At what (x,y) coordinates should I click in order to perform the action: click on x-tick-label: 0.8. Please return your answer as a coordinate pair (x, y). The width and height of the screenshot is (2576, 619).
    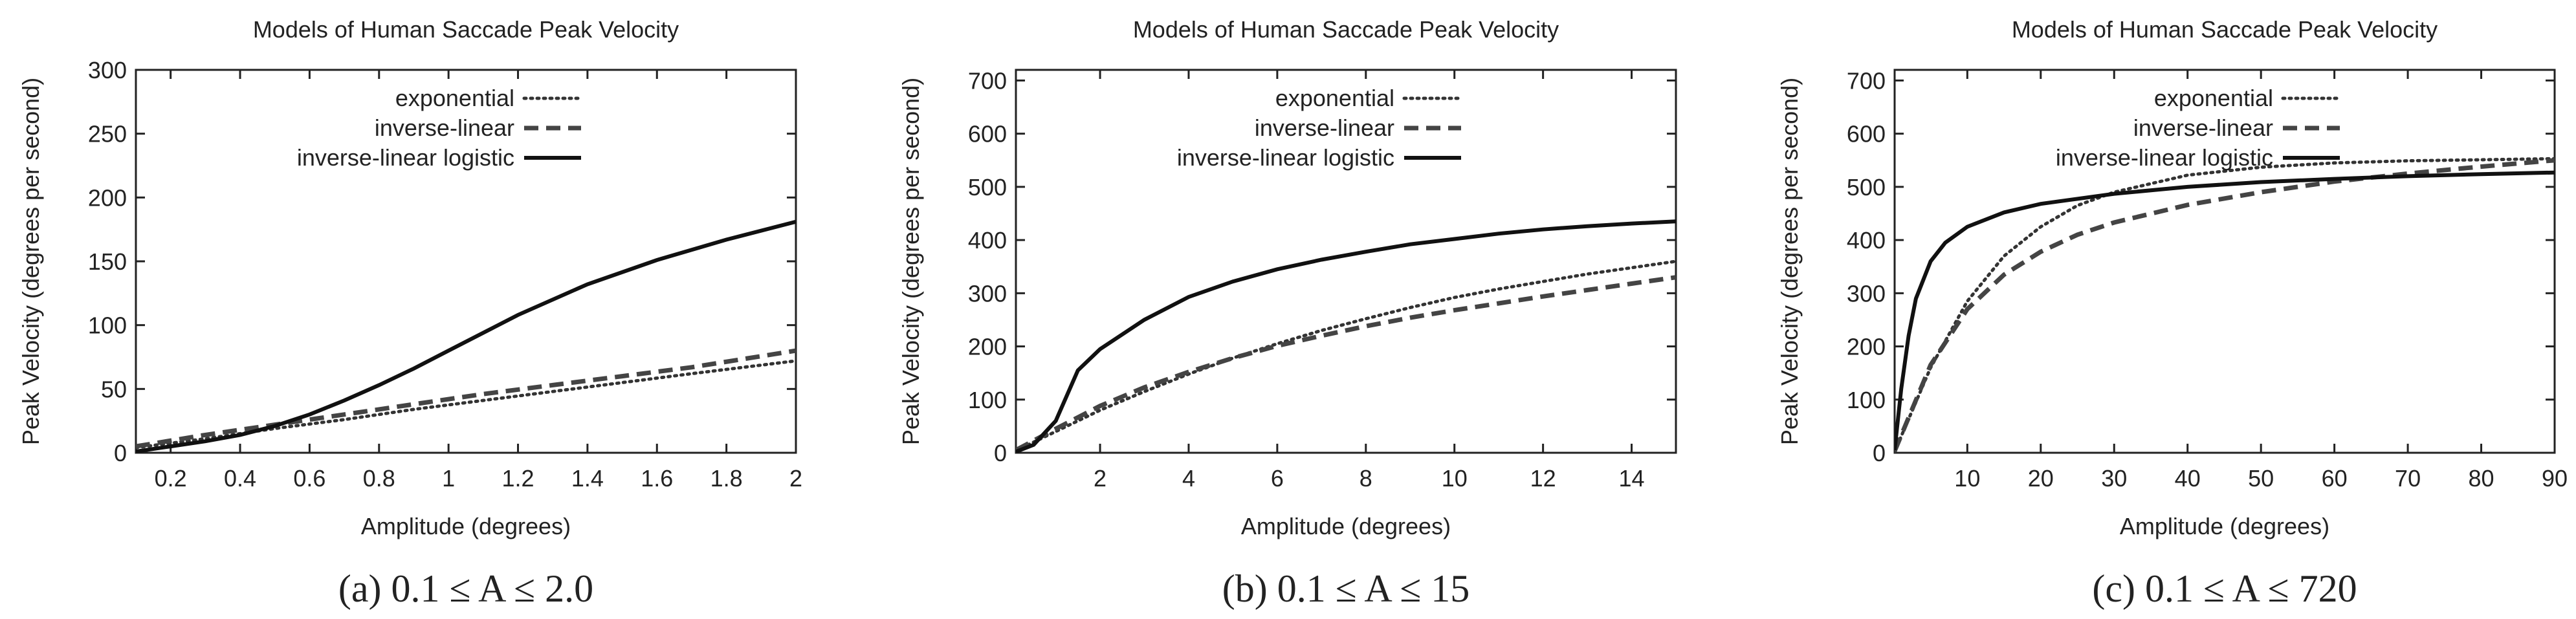
    Looking at the image, I should click on (379, 478).